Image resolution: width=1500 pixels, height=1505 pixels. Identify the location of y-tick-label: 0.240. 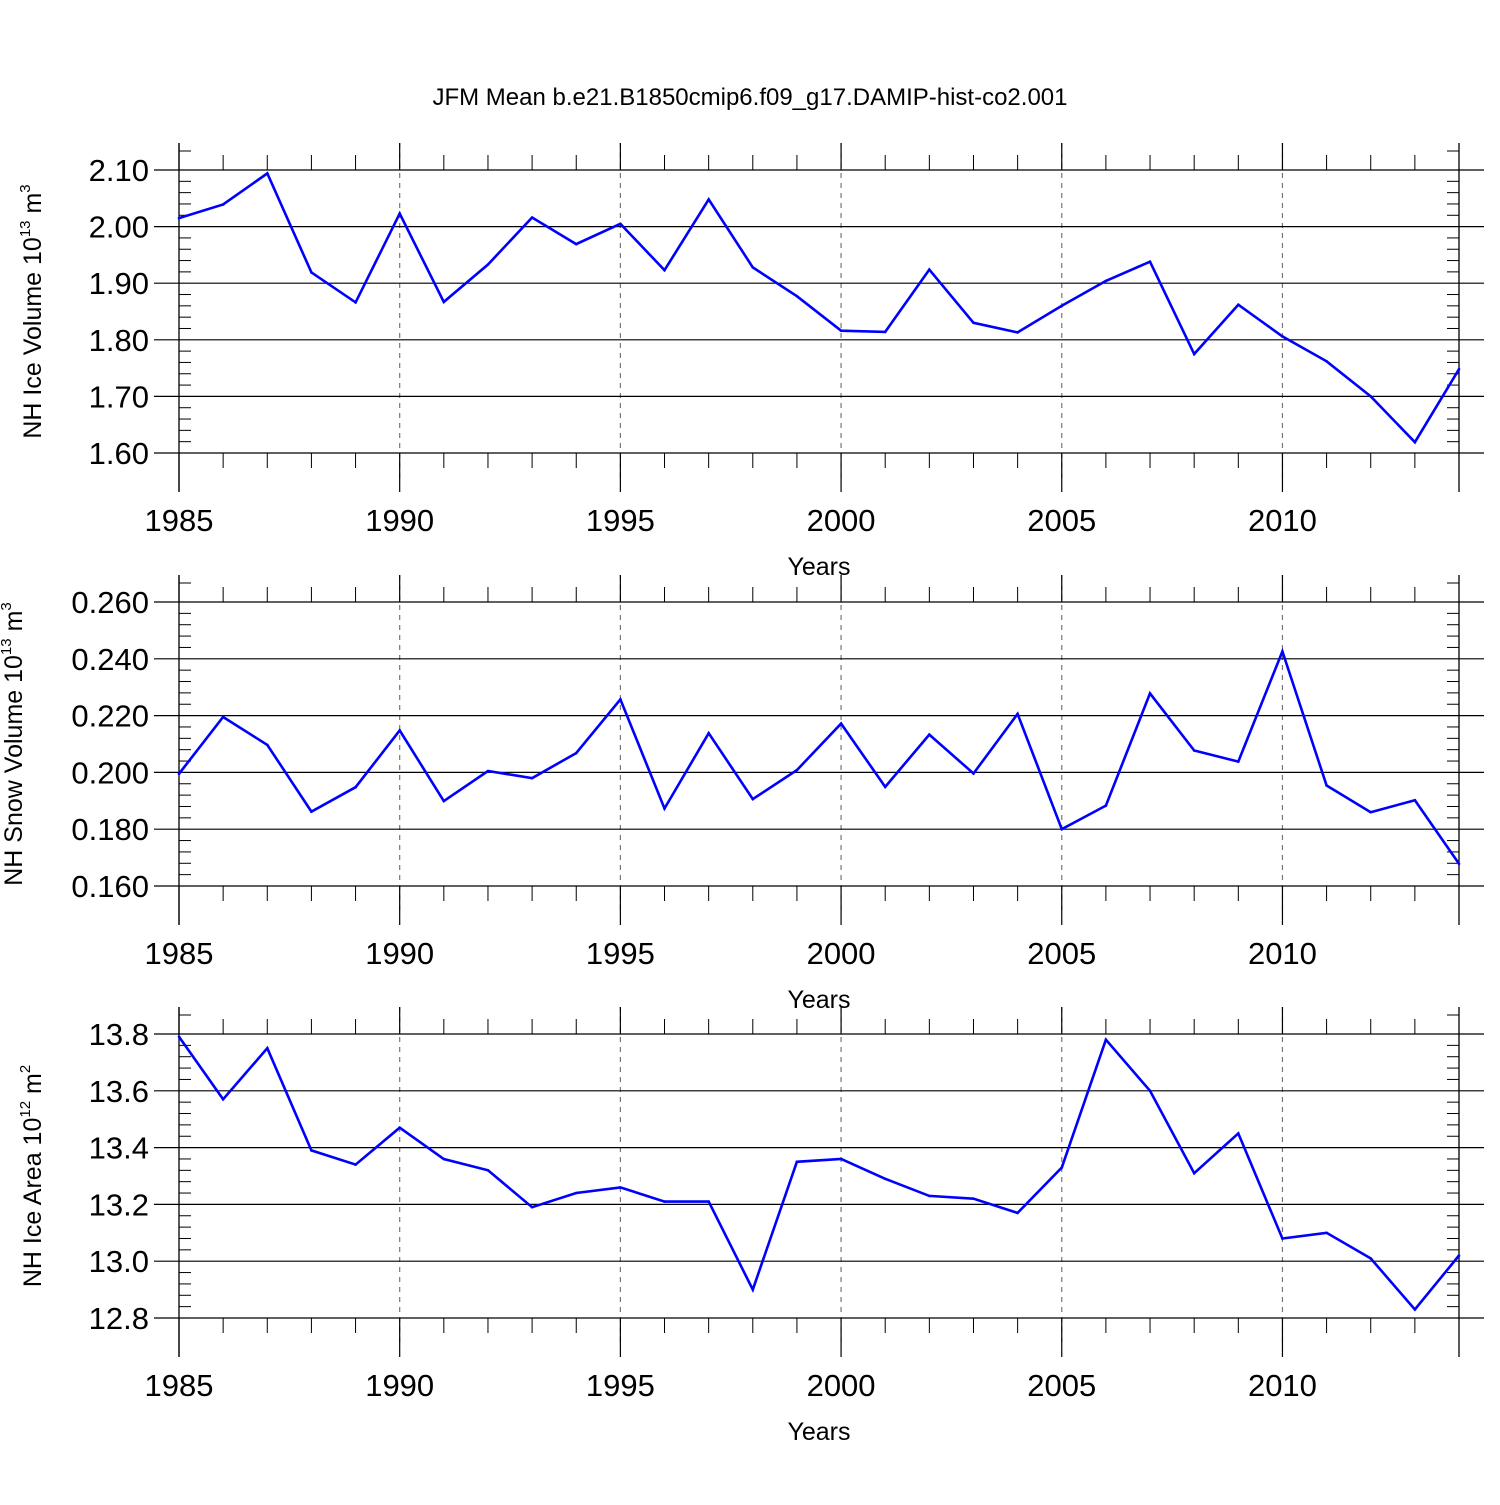
(110, 659).